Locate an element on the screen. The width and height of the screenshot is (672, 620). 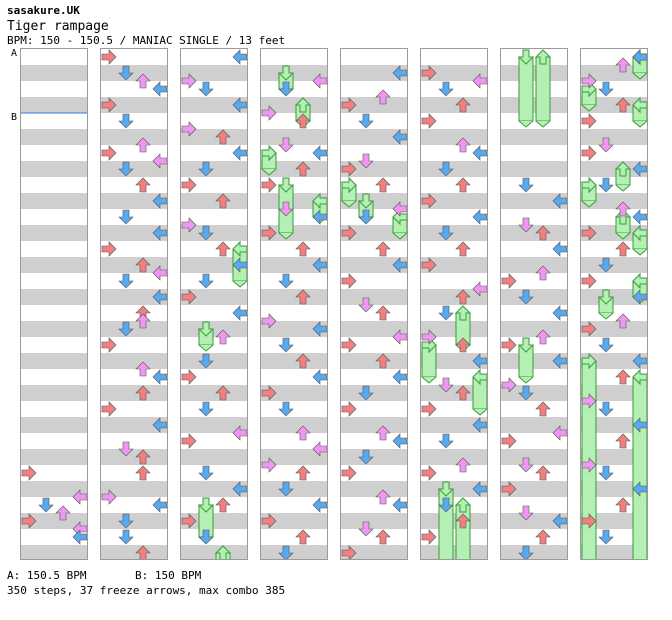
marker-a: A is located at coordinates (14, 53).